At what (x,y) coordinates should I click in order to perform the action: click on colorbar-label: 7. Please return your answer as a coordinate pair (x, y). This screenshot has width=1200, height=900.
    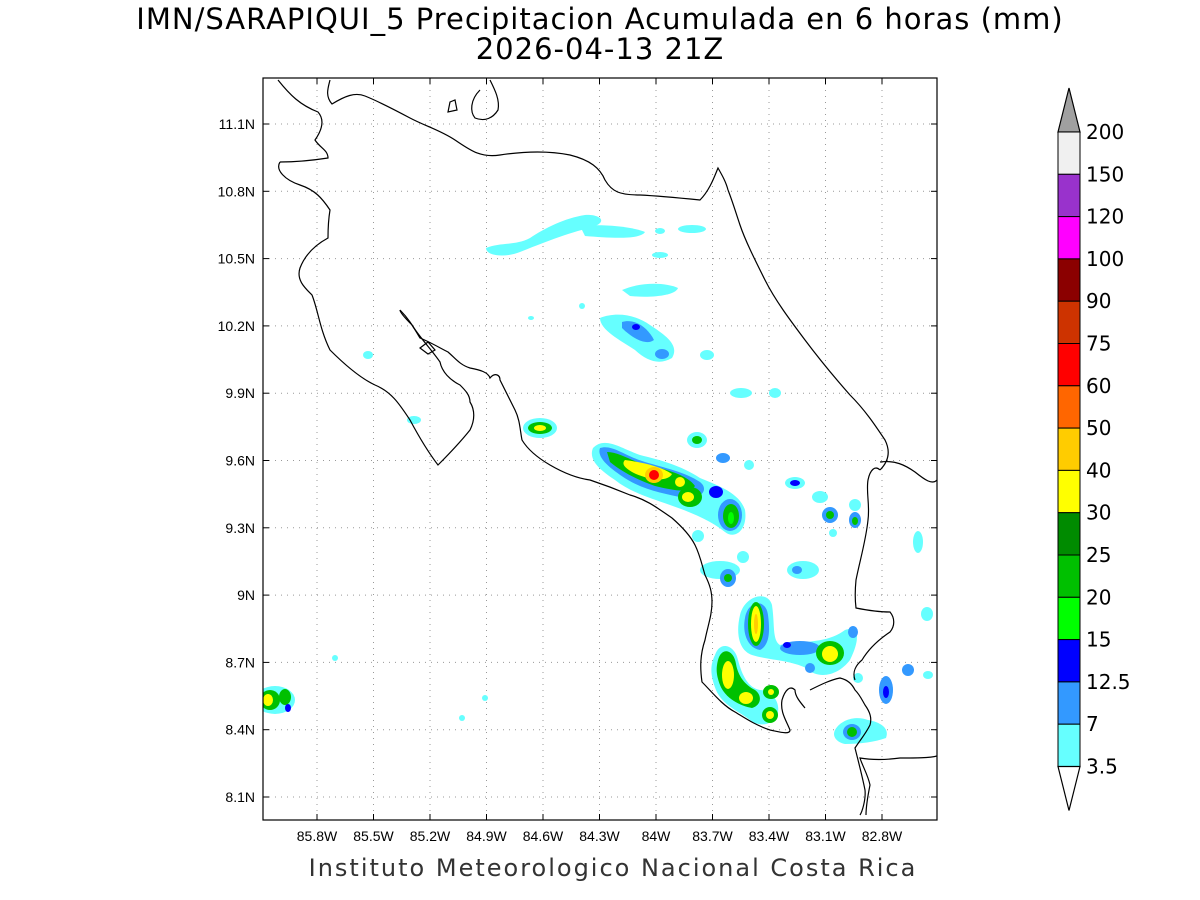
    Looking at the image, I should click on (1092, 724).